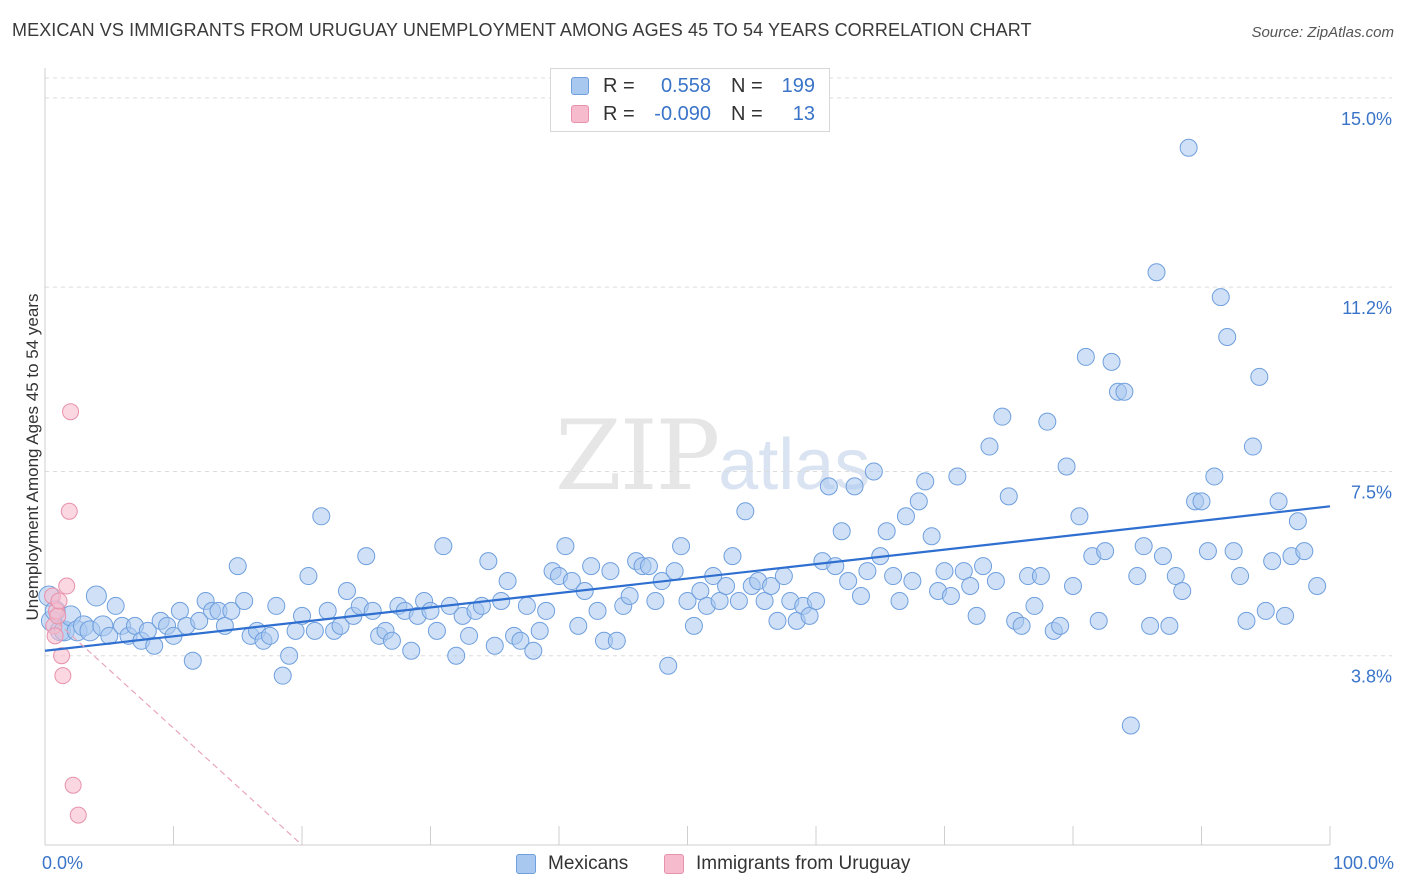 This screenshot has width=1406, height=892. I want to click on legend-row-mexicans: R = 0.558 N = 199, so click(693, 86).